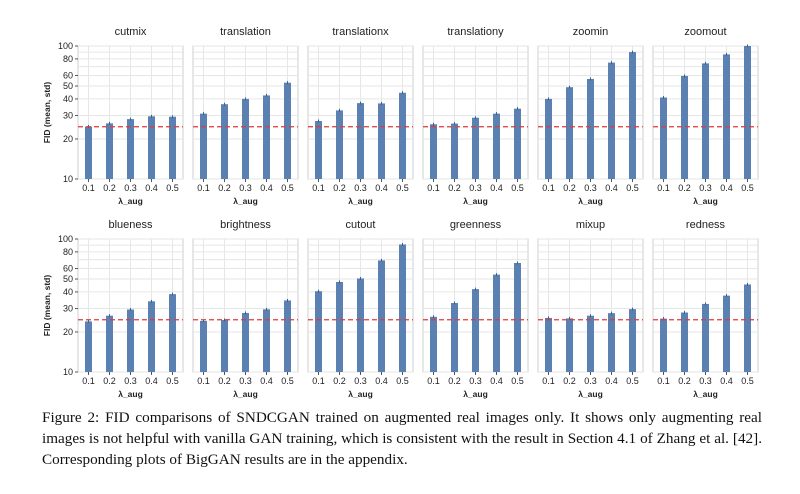 The image size is (800, 494). I want to click on bar-cutout-0.1, so click(318, 331).